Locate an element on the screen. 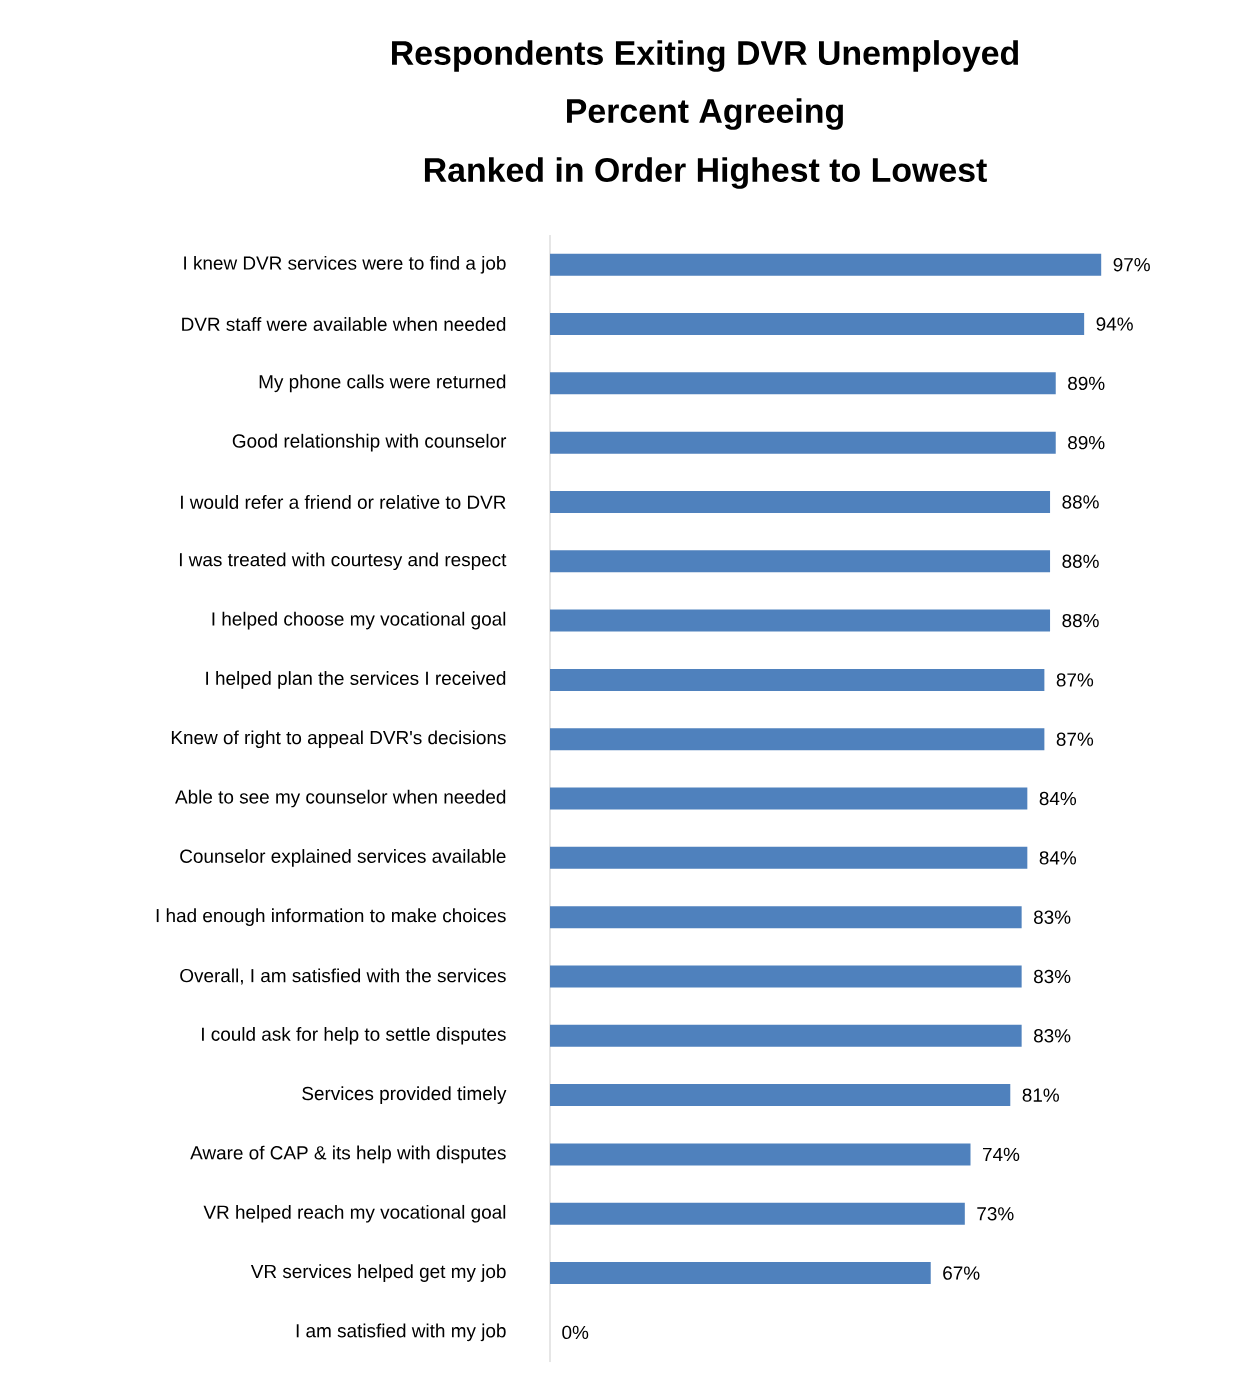 The width and height of the screenshot is (1253, 1388). data-label: 94% is located at coordinates (1114, 324).